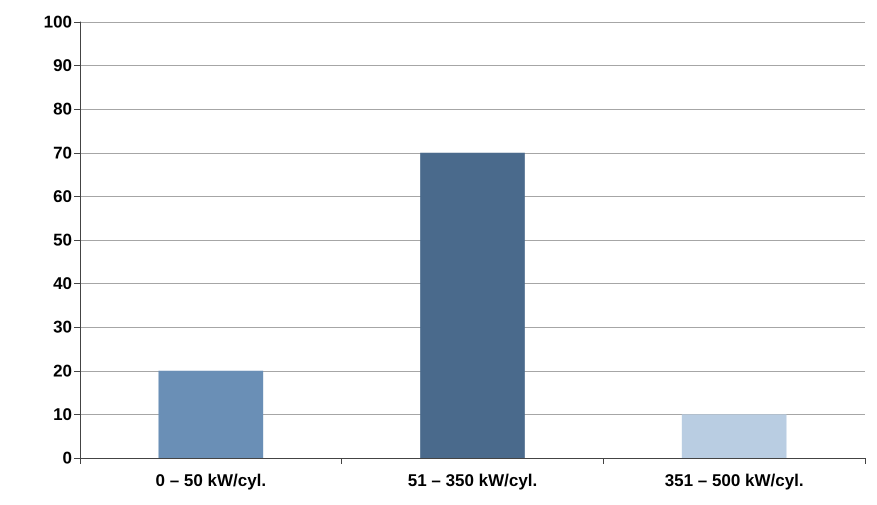 The width and height of the screenshot is (877, 505). I want to click on y-tick-label: 10, so click(62, 414).